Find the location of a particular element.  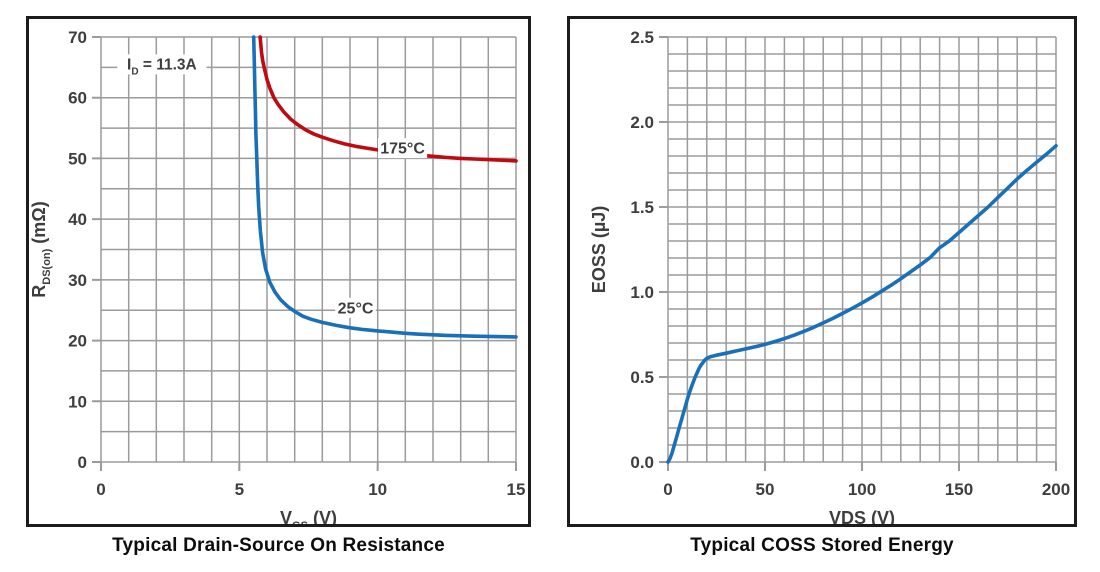

curve-label-t25: 25°C is located at coordinates (356, 308).